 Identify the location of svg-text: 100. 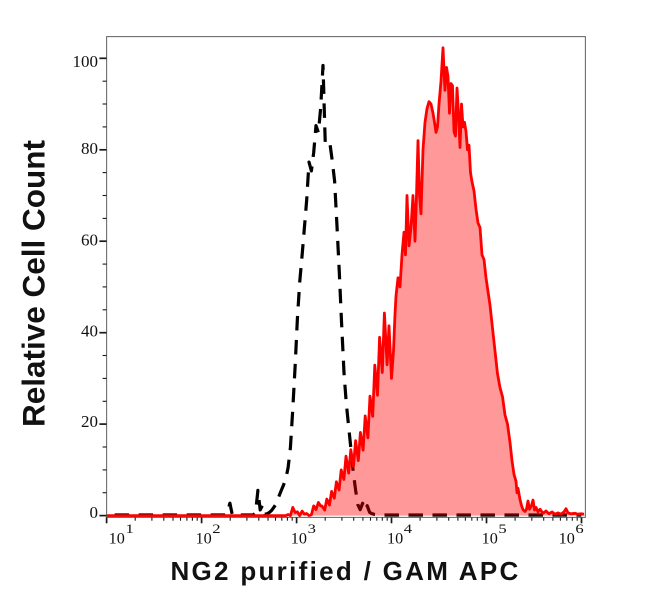
(86, 61).